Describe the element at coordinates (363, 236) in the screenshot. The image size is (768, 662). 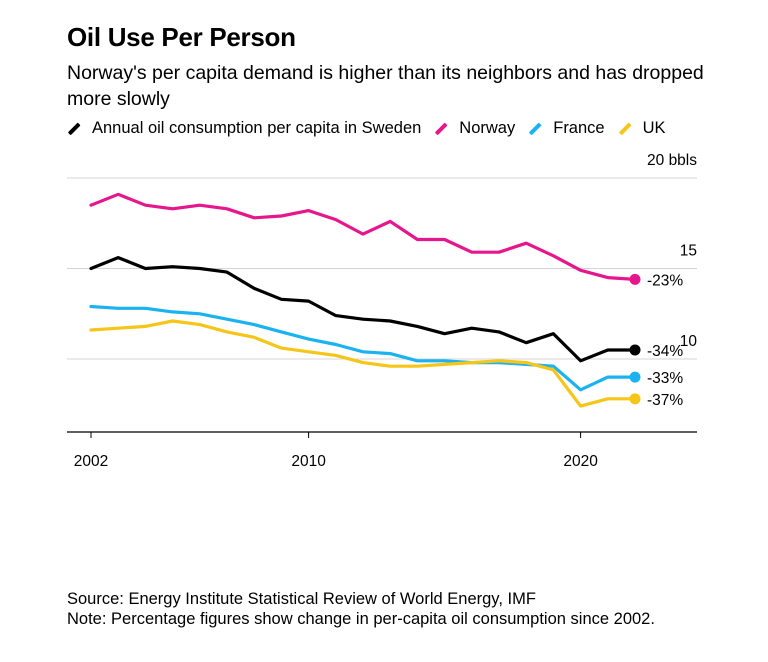
I see `series-line-norway` at that location.